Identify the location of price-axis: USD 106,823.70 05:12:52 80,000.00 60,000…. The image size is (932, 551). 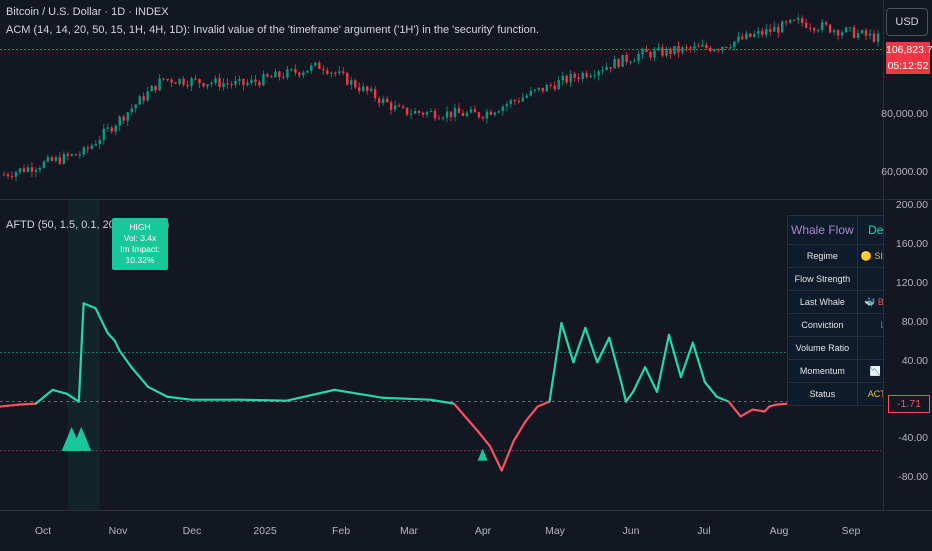
(906, 99).